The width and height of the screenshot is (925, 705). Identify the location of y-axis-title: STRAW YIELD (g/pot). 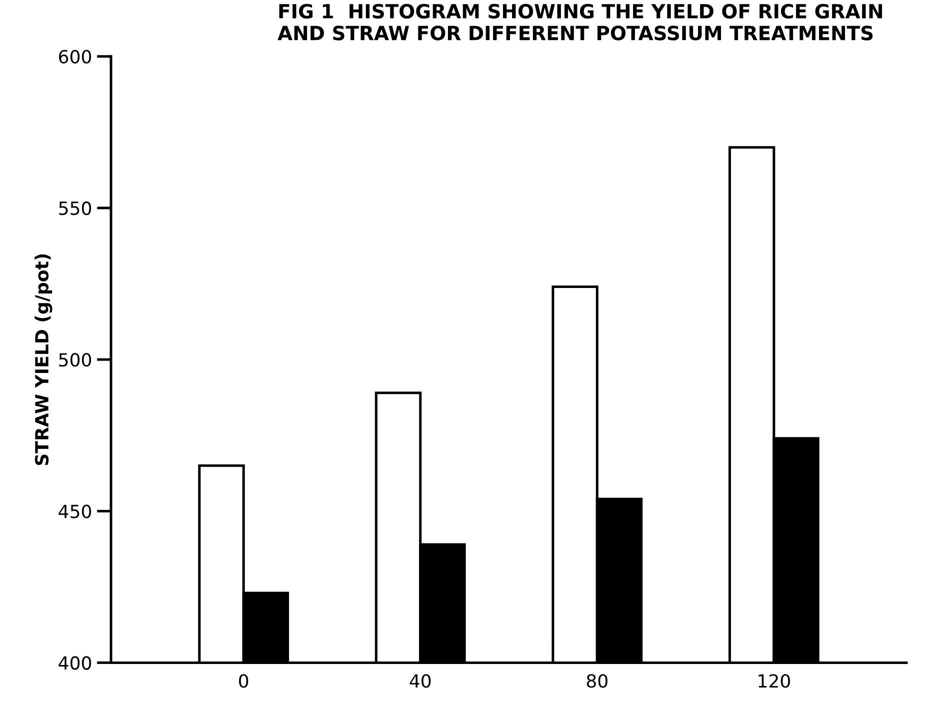
(43, 359).